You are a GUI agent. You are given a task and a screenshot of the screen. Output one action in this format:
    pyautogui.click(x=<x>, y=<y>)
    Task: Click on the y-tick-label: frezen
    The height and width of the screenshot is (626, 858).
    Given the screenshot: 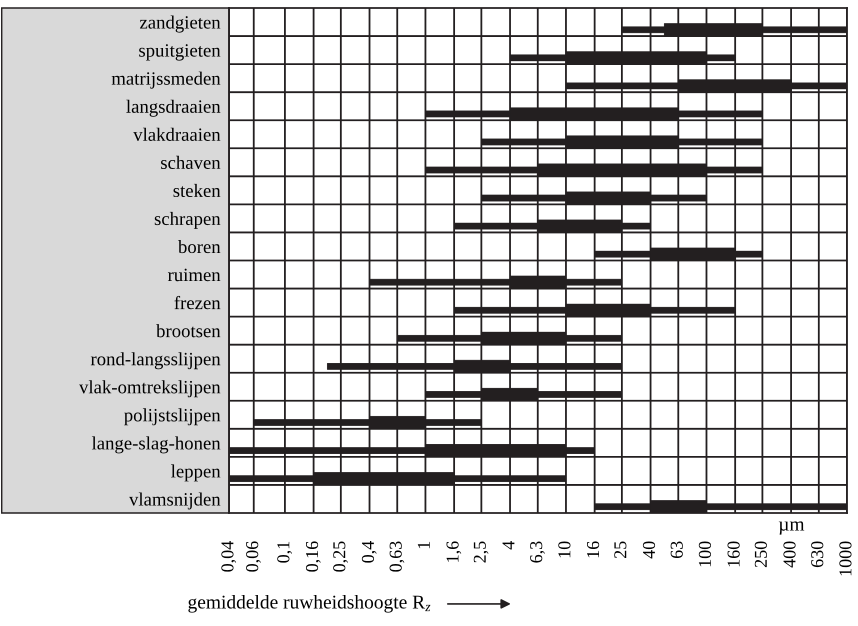 What is the action you would take?
    pyautogui.click(x=197, y=303)
    